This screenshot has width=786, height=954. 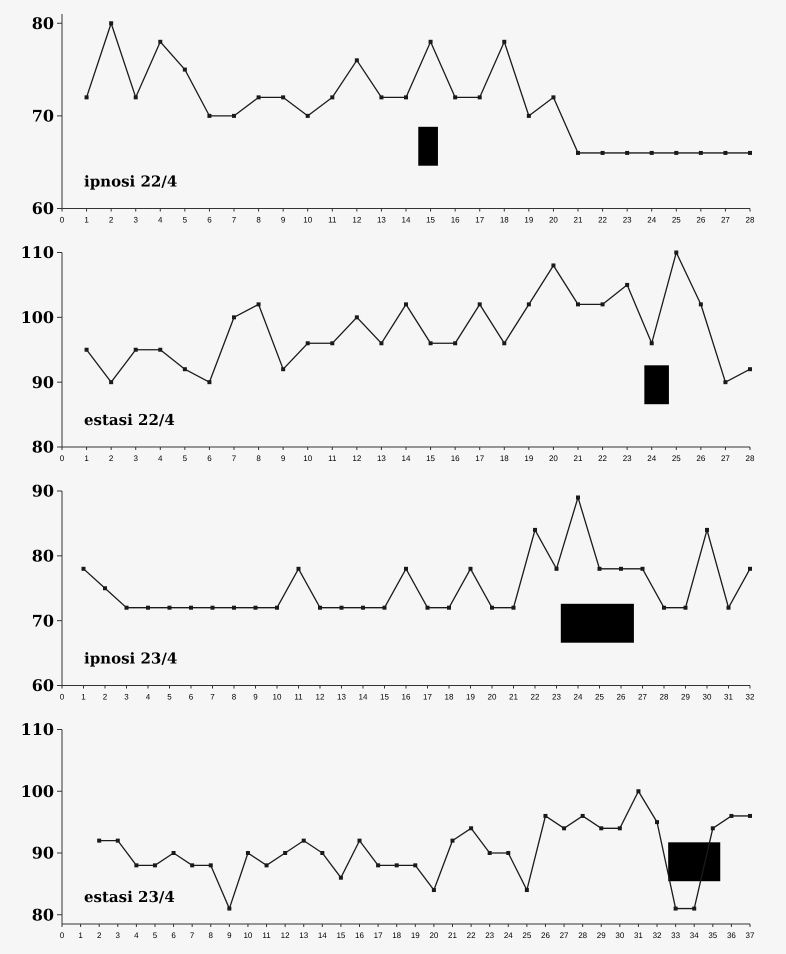 I want to click on x-tick-label: 36, so click(x=731, y=935).